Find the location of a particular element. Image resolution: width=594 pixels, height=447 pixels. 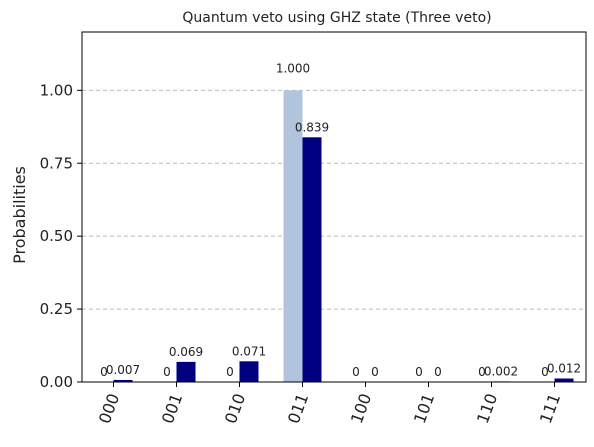

data-label: 0.007 is located at coordinates (123, 370).